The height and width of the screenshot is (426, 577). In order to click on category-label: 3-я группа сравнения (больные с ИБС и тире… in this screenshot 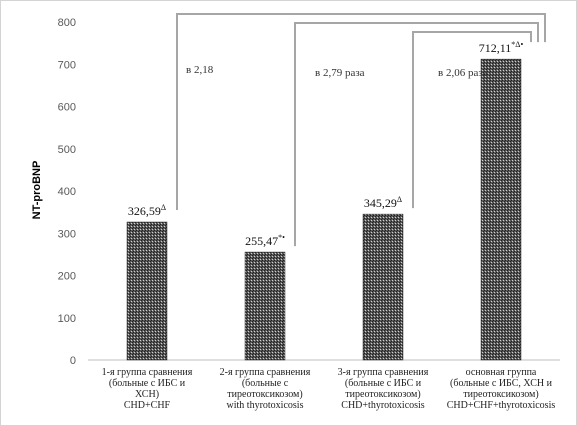, I will do `click(383, 389)`.